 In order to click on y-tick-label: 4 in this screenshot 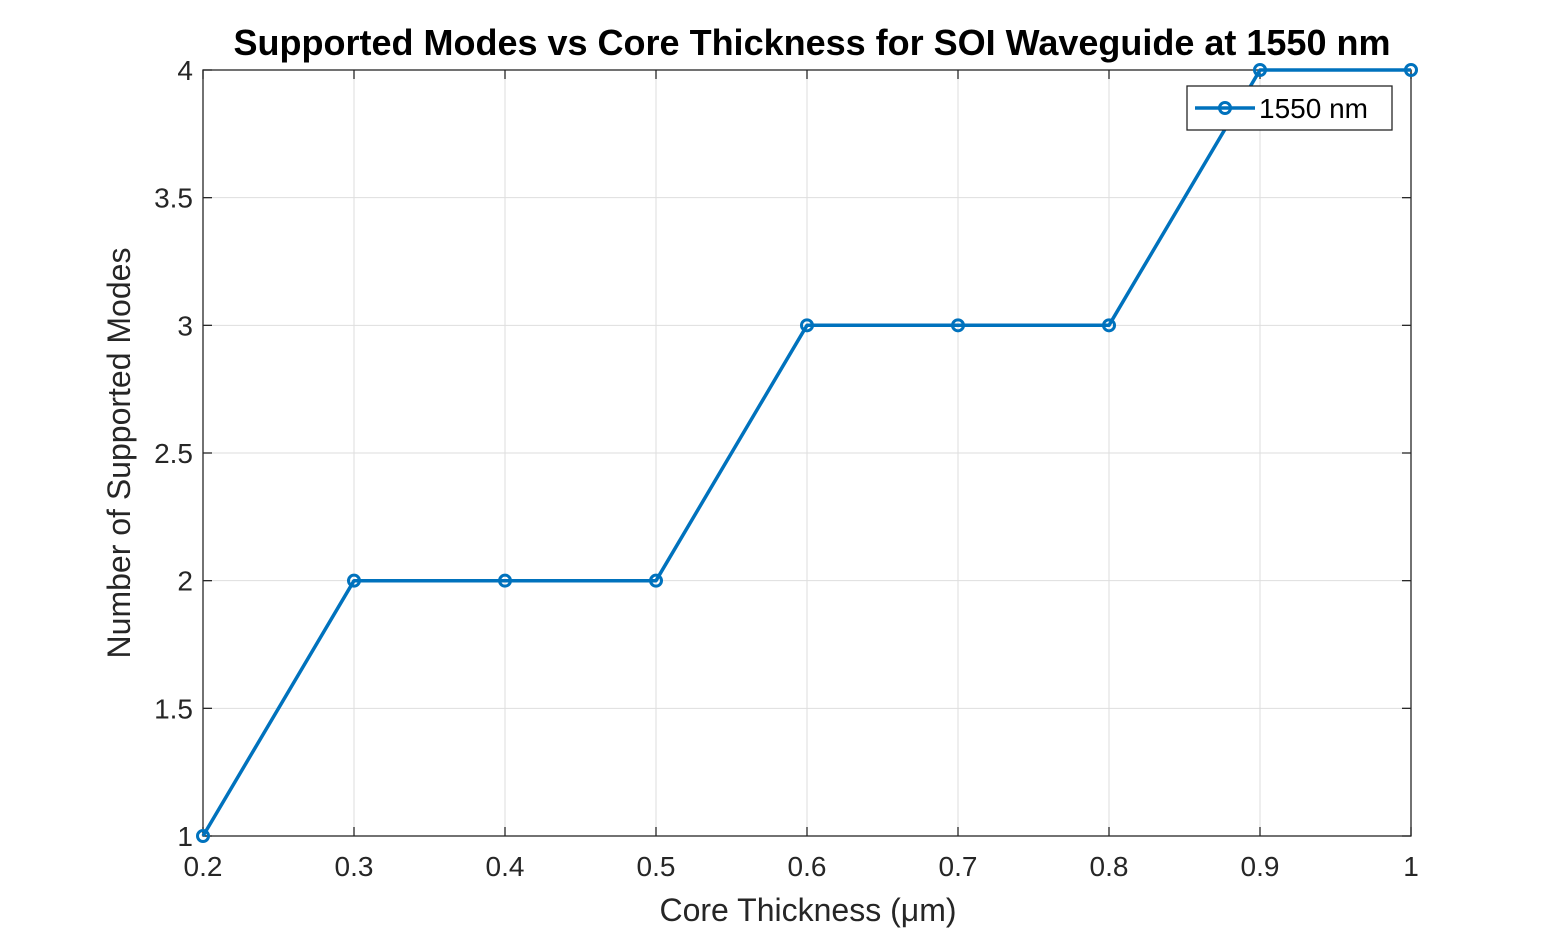, I will do `click(185, 70)`.